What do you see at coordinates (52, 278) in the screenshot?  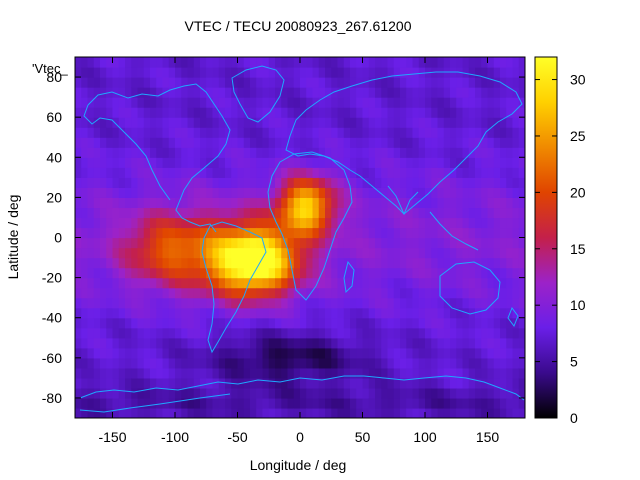 I see `y-tick-label: -20` at bounding box center [52, 278].